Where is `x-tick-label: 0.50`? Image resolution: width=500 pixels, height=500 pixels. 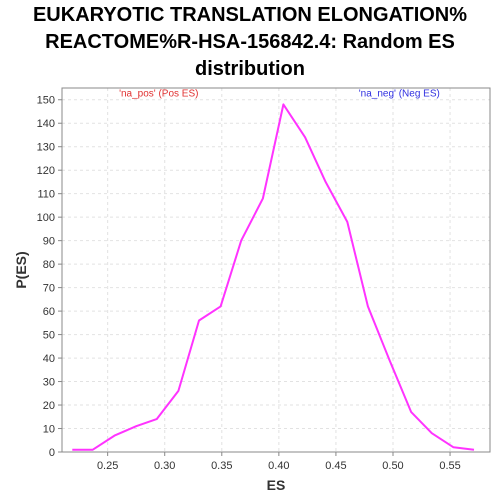 x-tick-label: 0.50 is located at coordinates (392, 466).